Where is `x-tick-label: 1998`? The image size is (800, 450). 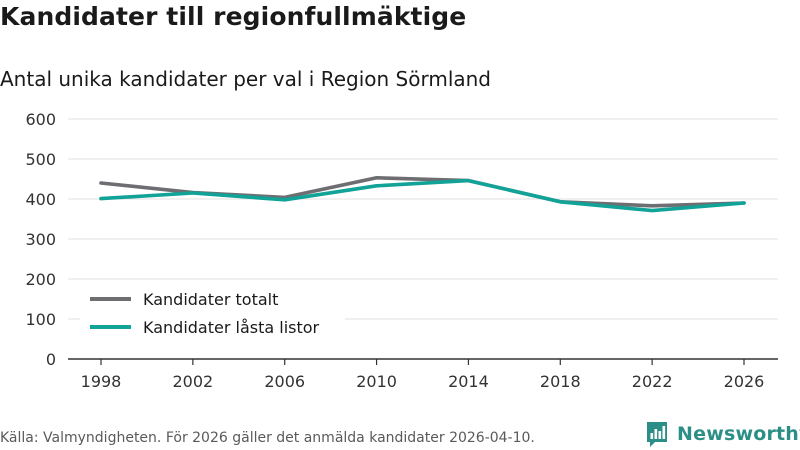
x-tick-label: 1998 is located at coordinates (101, 381).